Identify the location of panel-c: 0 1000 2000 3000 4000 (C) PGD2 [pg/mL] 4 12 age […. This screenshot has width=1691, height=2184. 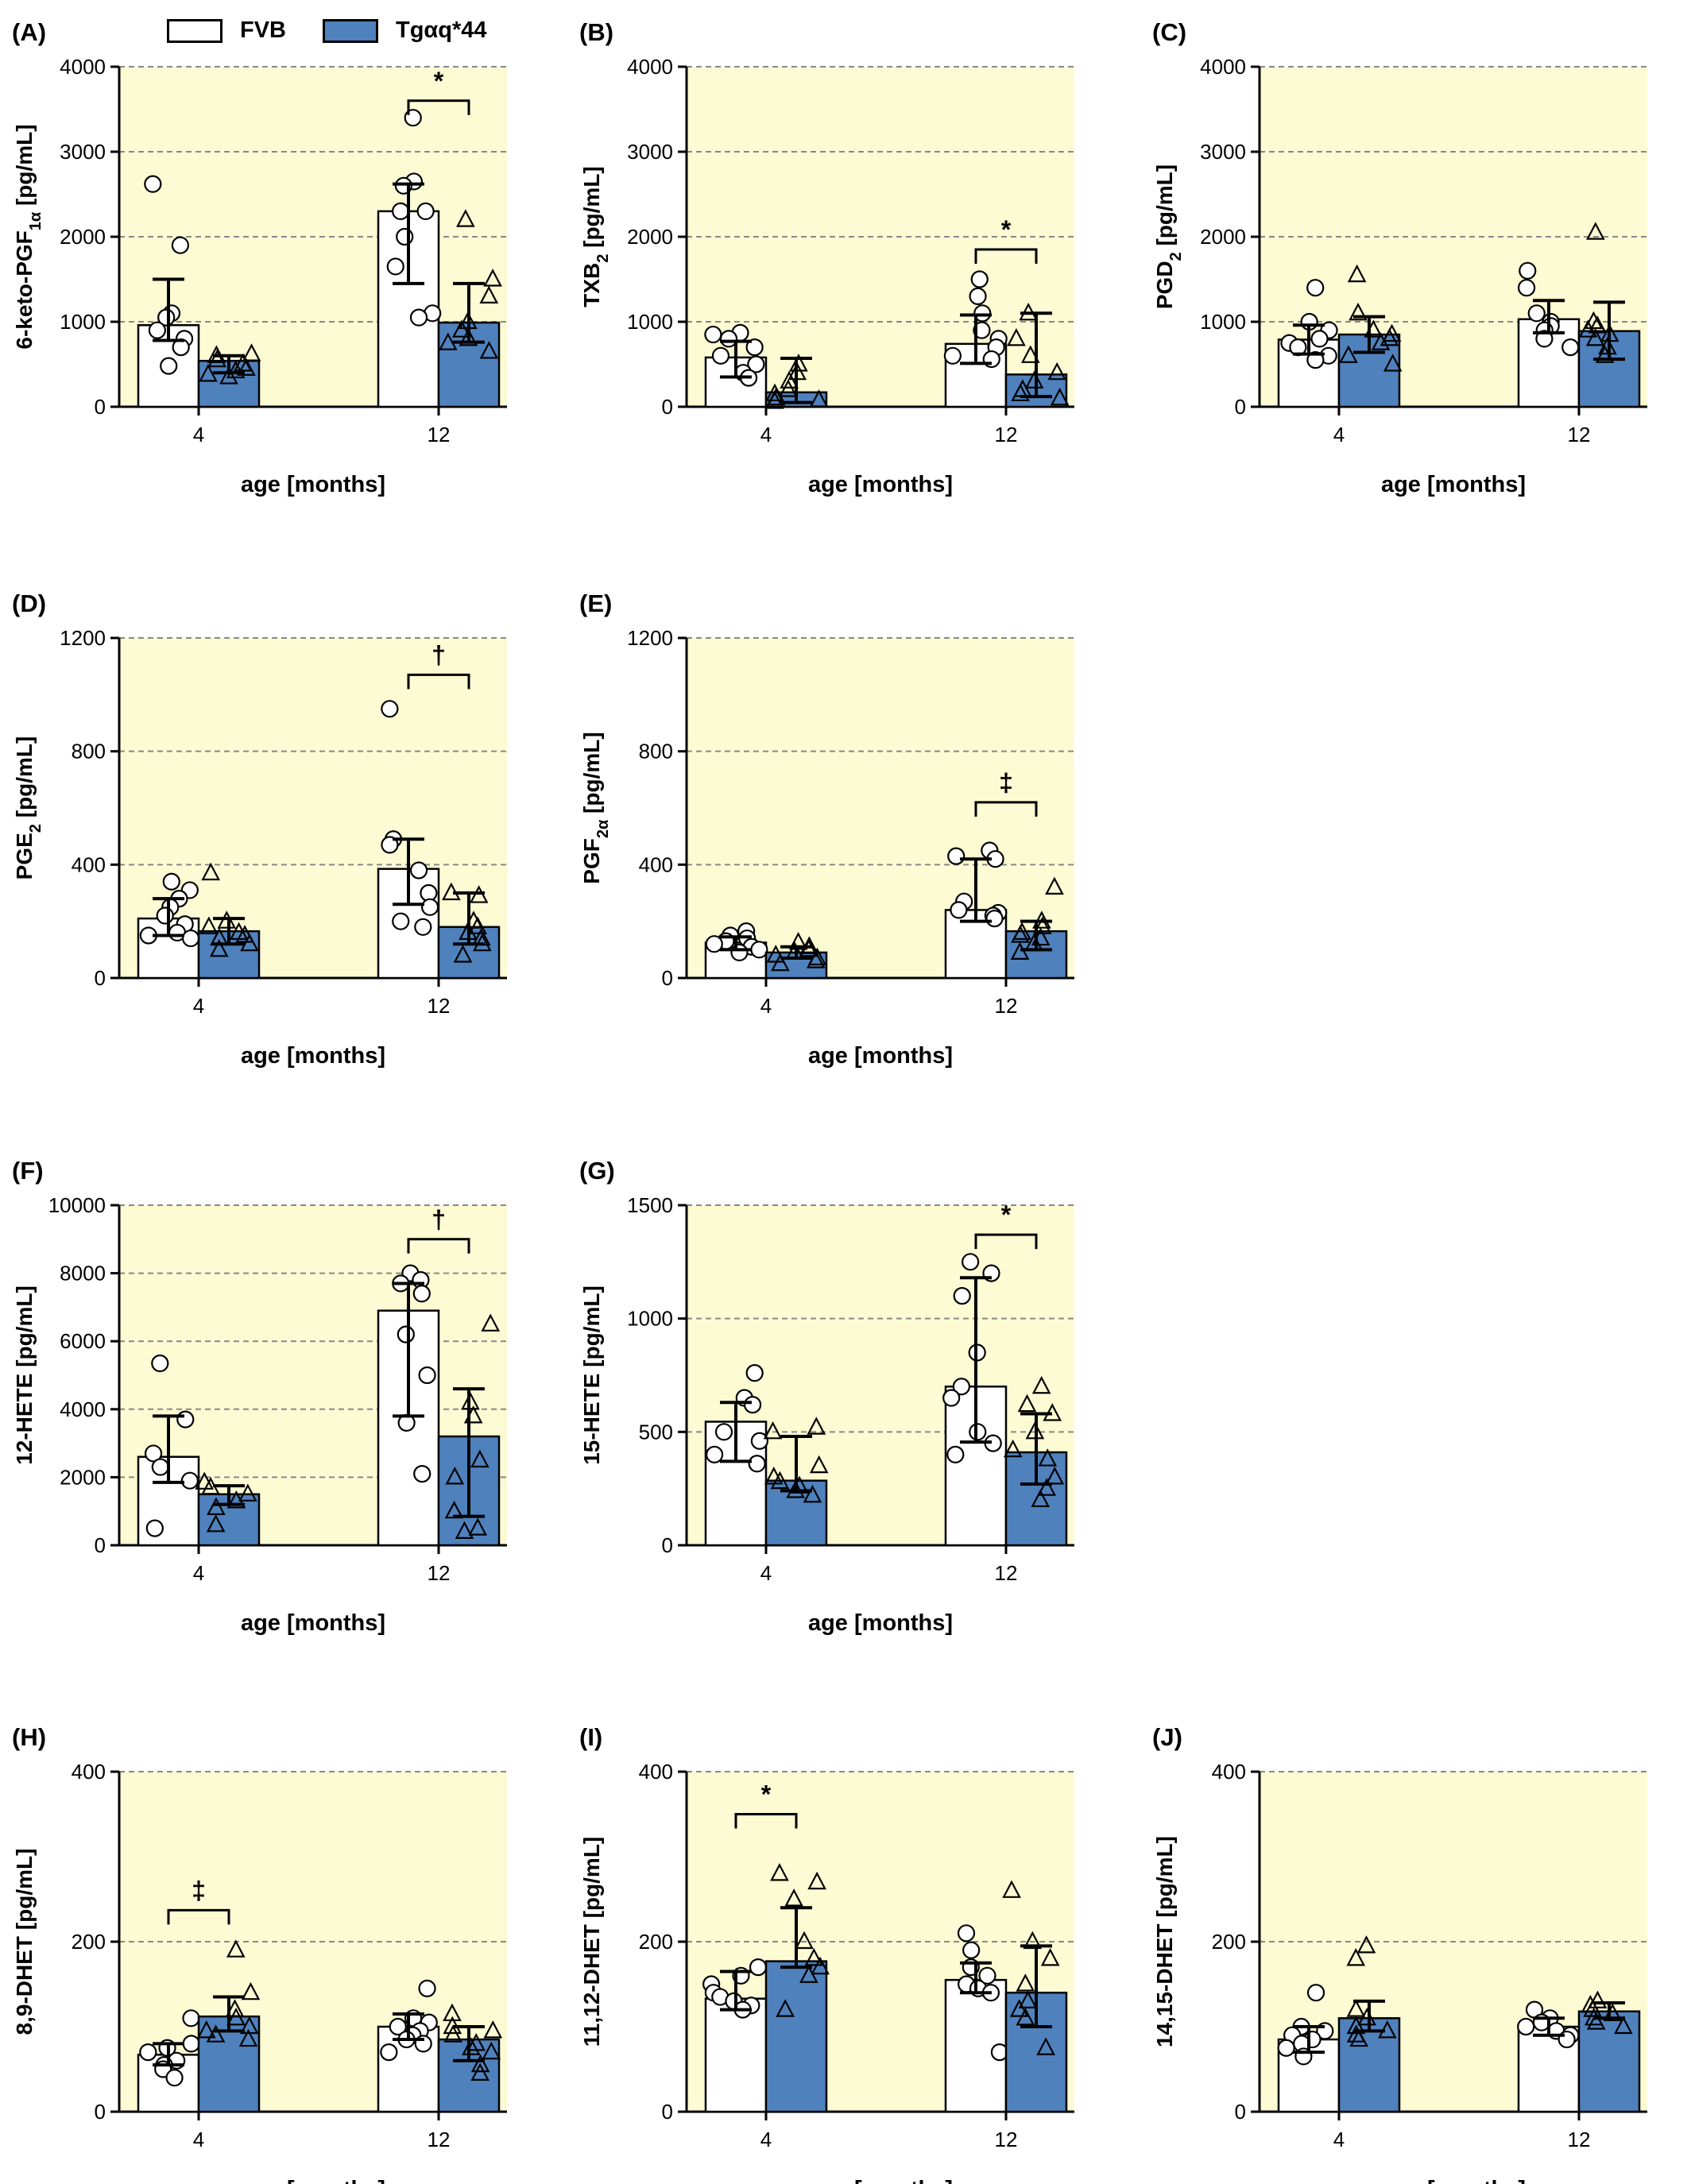
(1399, 257).